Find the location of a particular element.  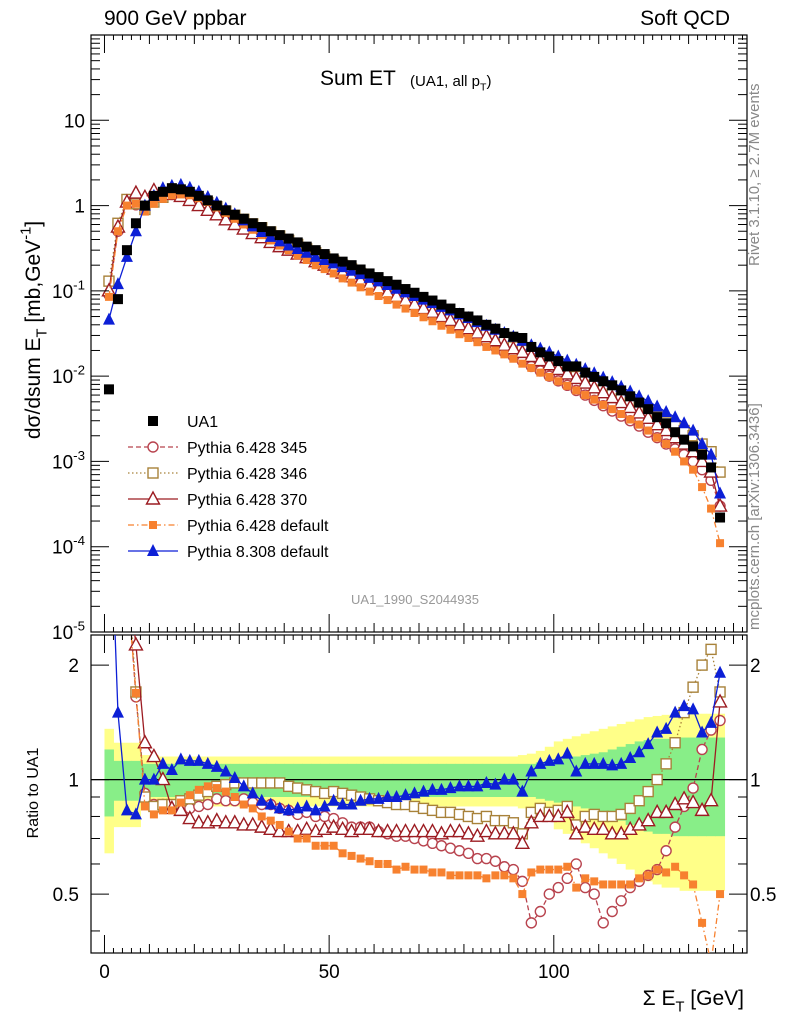

ratio-y-tick-label-right: 1 is located at coordinates (755, 781).